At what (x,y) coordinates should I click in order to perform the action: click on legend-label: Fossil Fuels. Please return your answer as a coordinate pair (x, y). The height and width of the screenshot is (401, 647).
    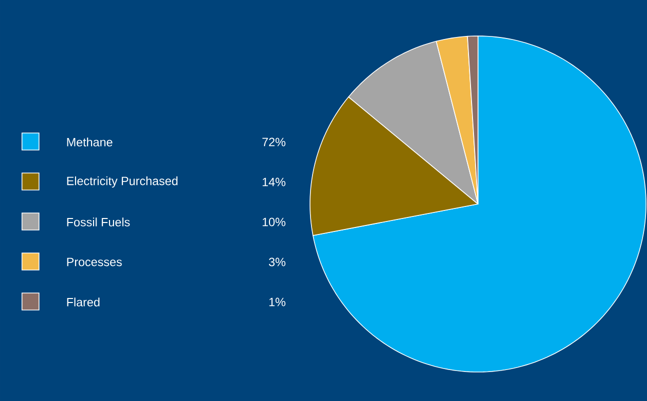
    Looking at the image, I should click on (98, 222).